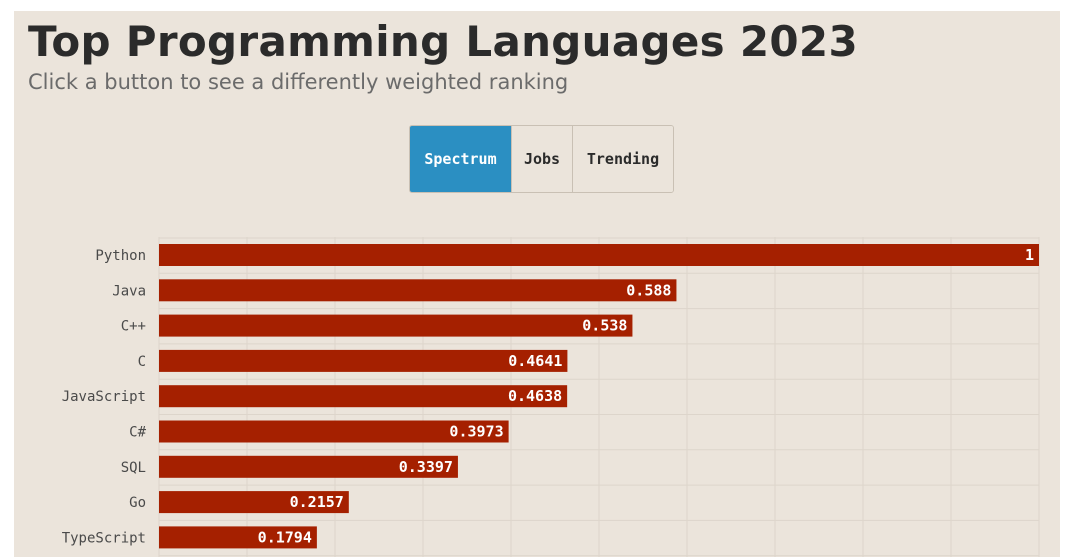 This screenshot has width=1080, height=557. What do you see at coordinates (476, 432) in the screenshot?
I see `bar-value-label: 0.3973` at bounding box center [476, 432].